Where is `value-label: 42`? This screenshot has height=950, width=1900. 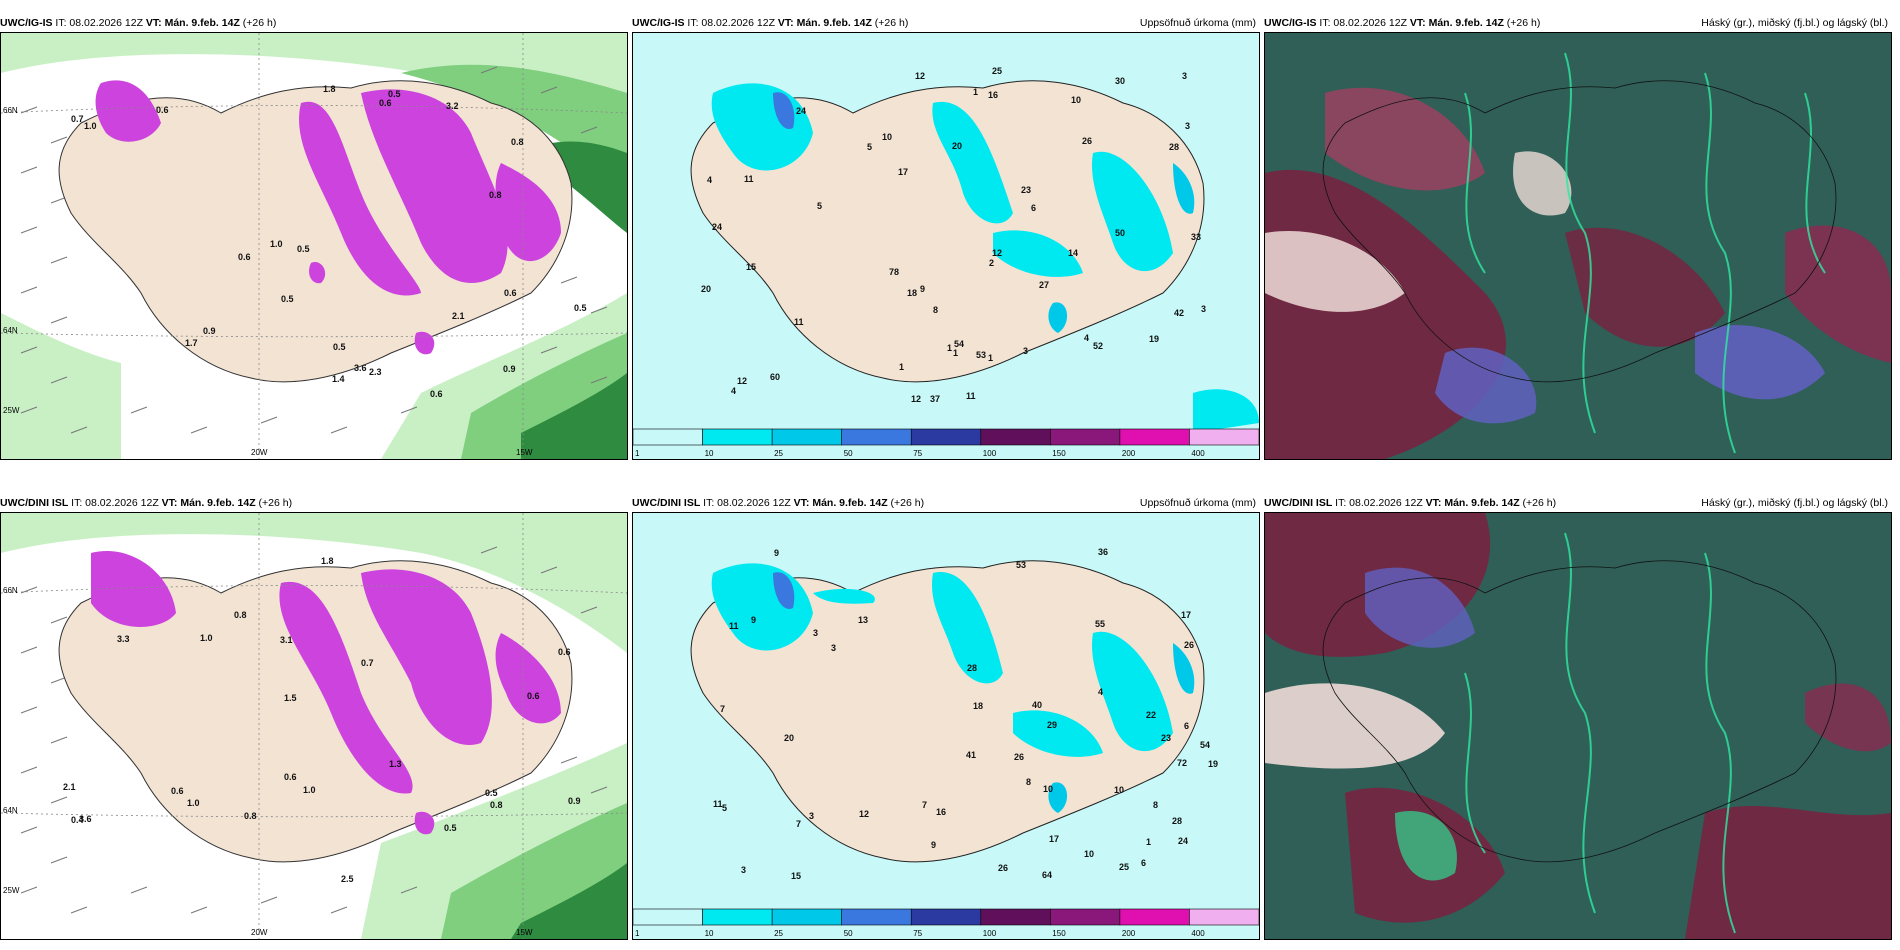
value-label: 42 is located at coordinates (1179, 313).